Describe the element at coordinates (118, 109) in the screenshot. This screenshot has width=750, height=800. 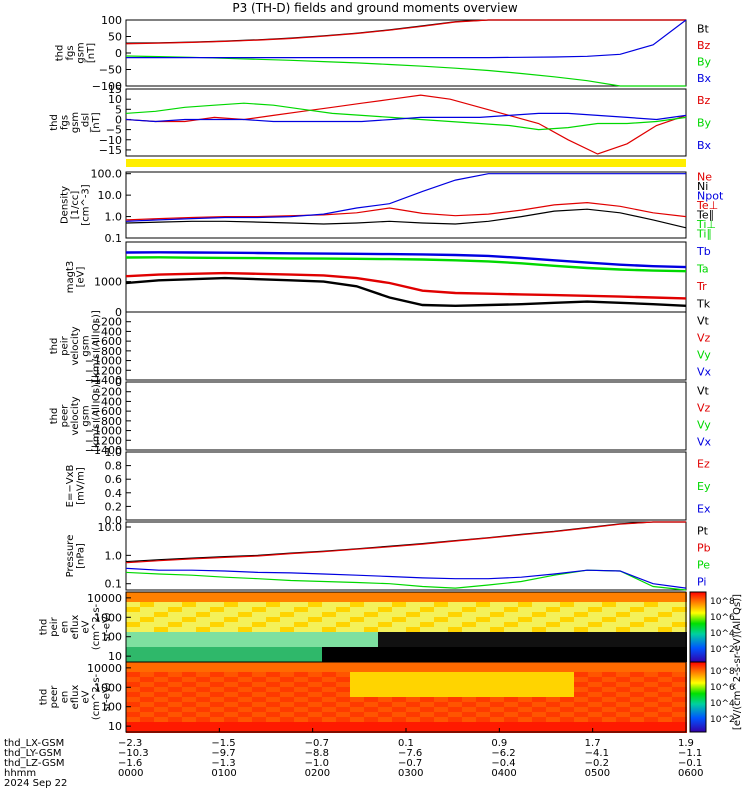
I see `panel-1-ytick-label: 5` at that location.